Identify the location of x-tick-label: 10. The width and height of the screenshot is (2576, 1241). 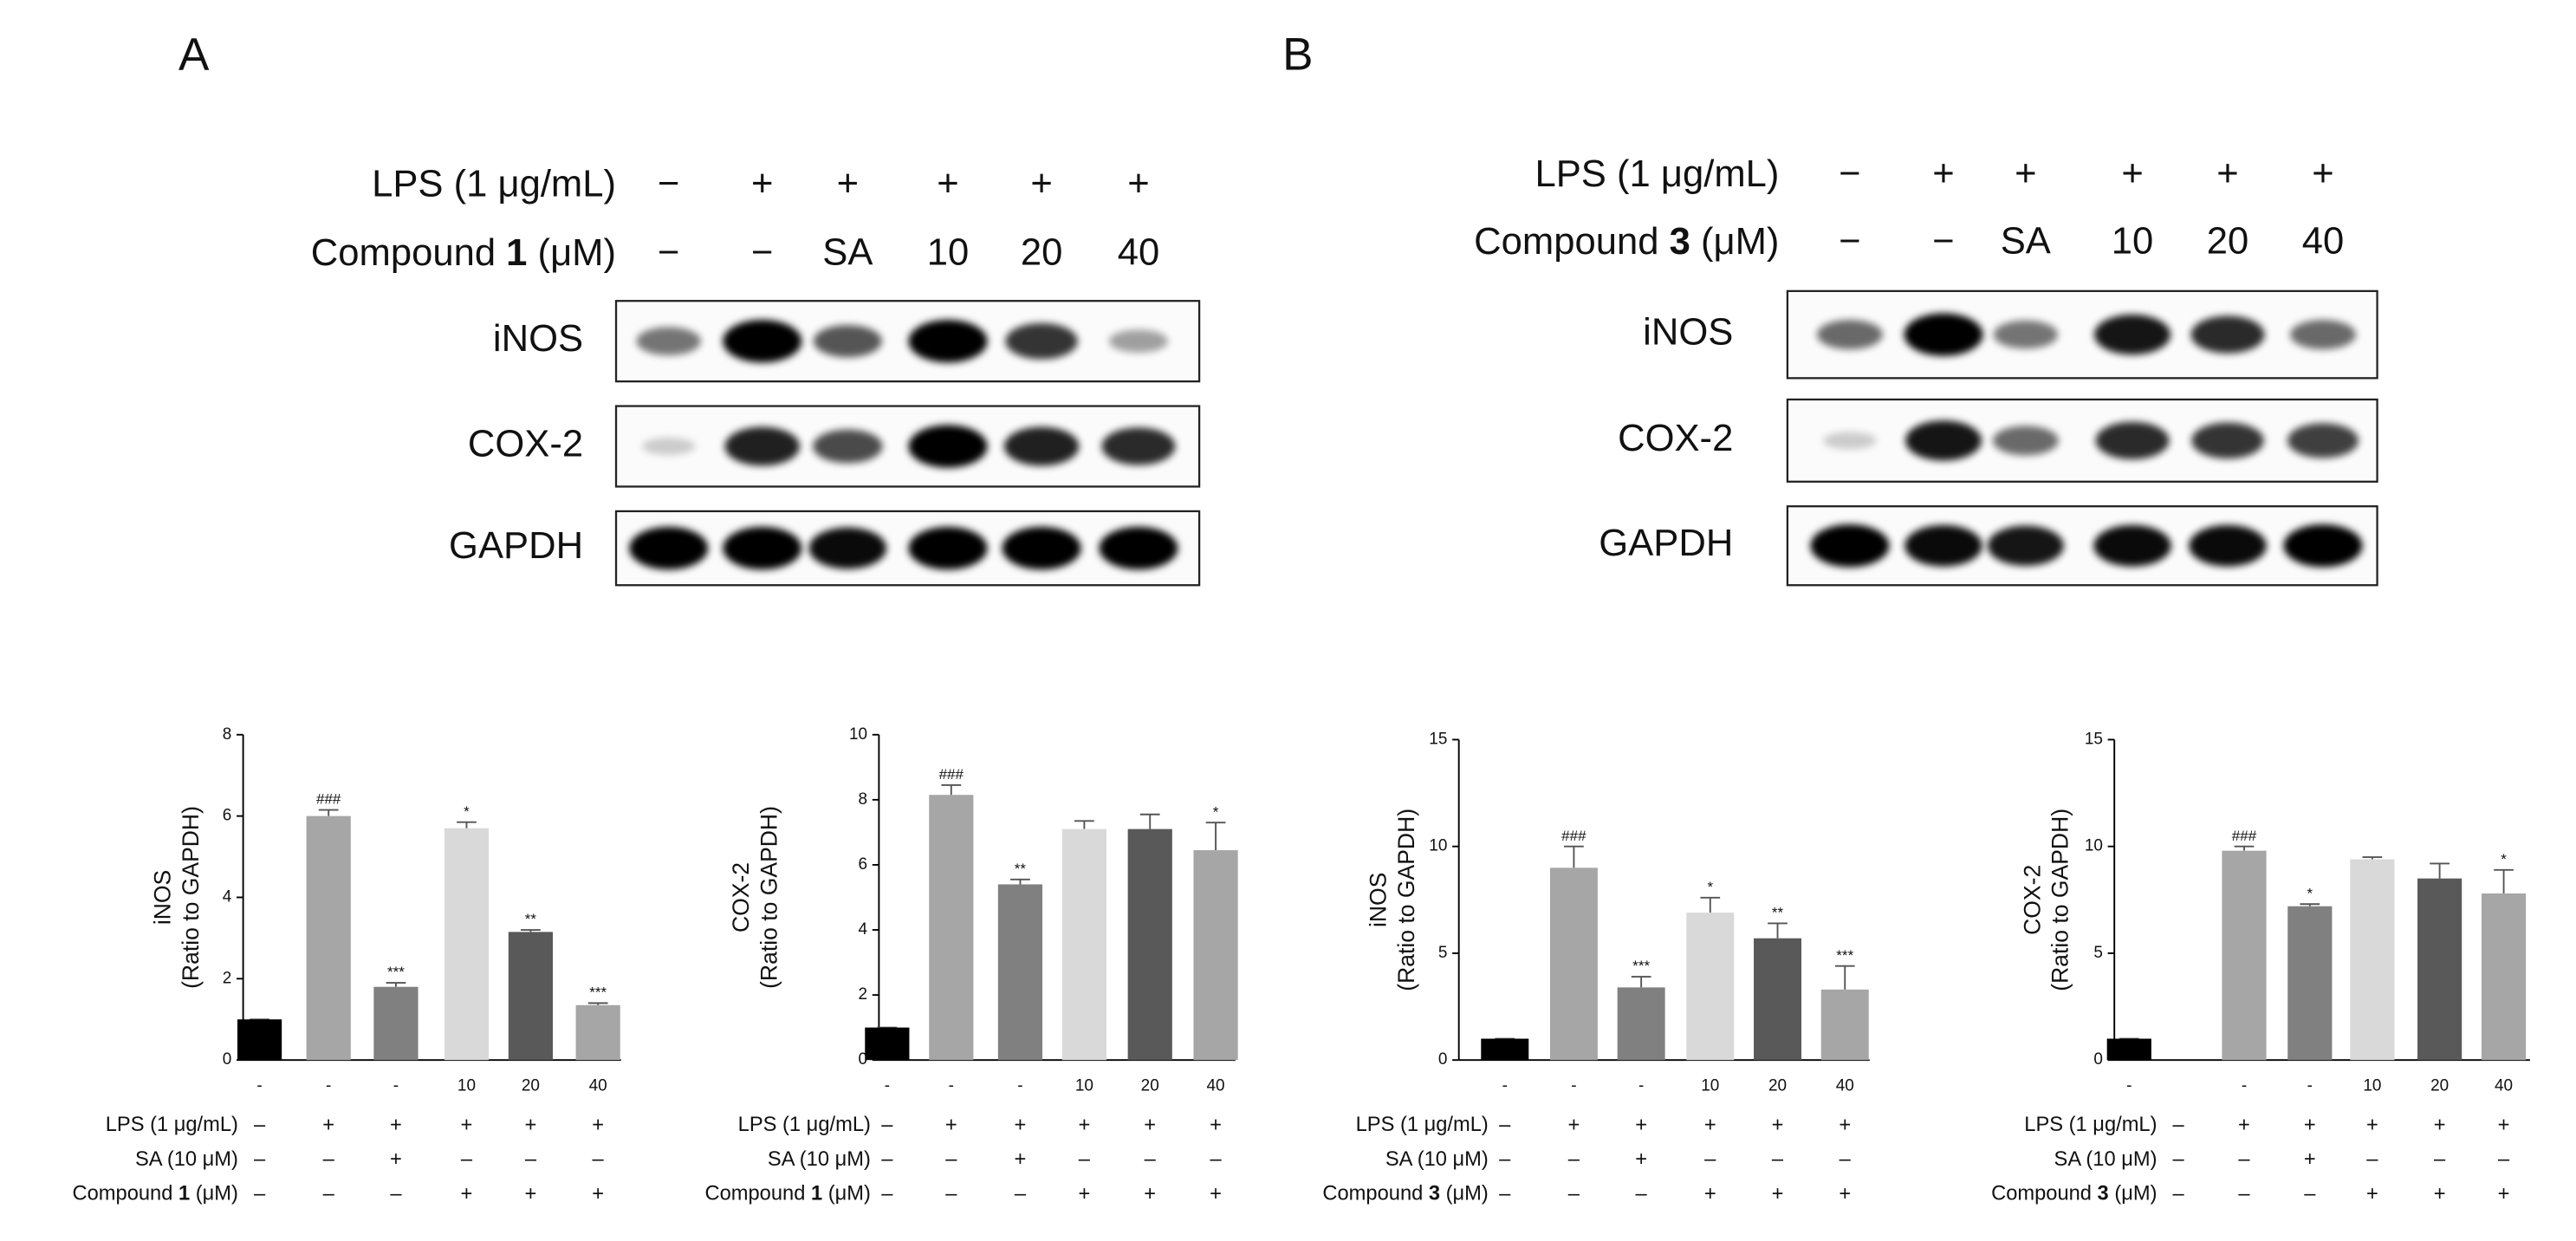
(466, 1086).